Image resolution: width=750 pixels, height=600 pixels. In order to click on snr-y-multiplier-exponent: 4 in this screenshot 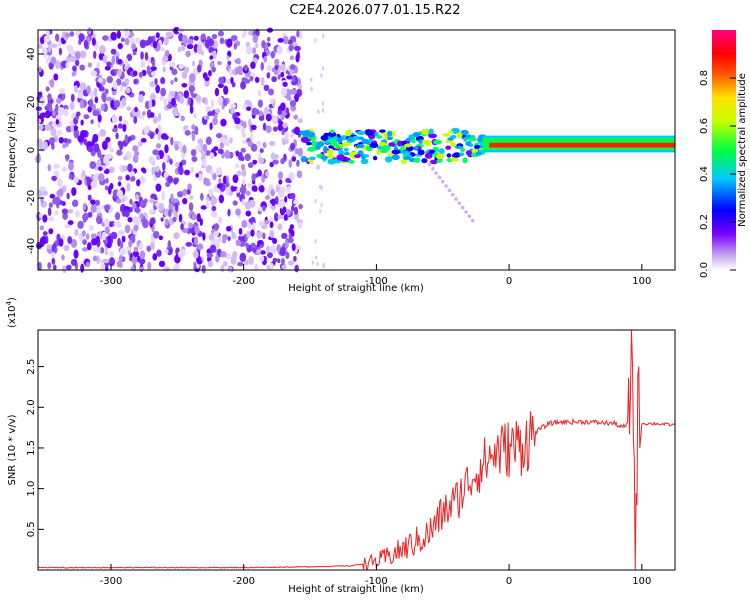, I will do `click(9, 302)`.